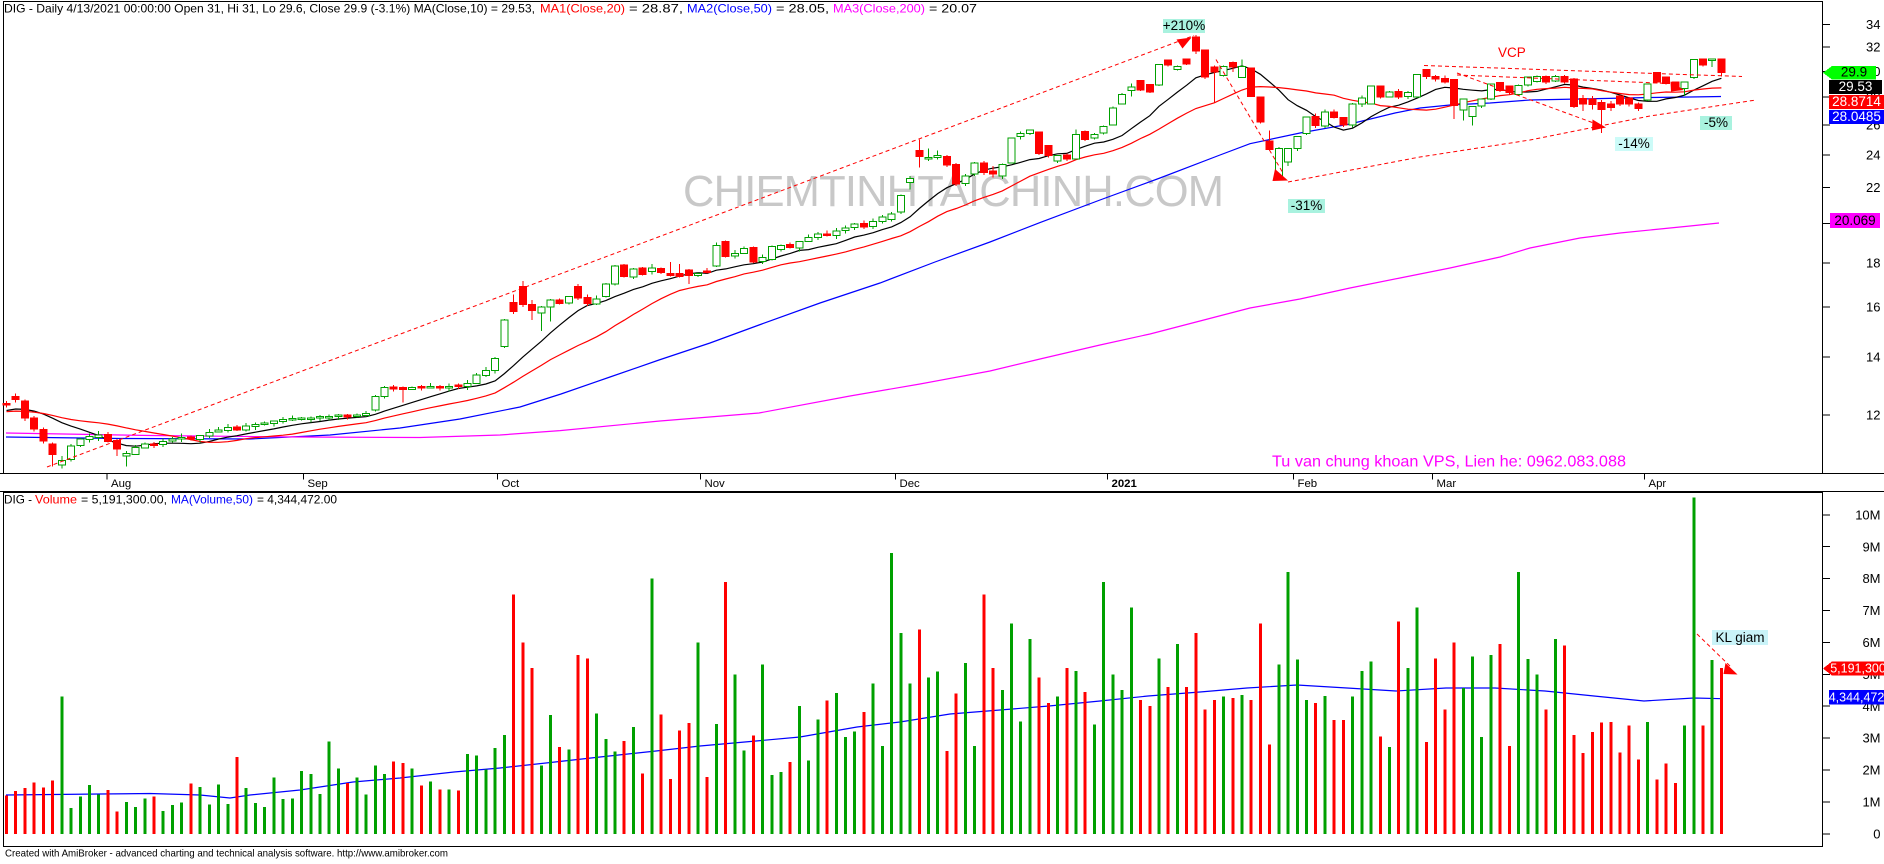  Describe the element at coordinates (1873, 415) in the screenshot. I see `svg-text: 12` at that location.